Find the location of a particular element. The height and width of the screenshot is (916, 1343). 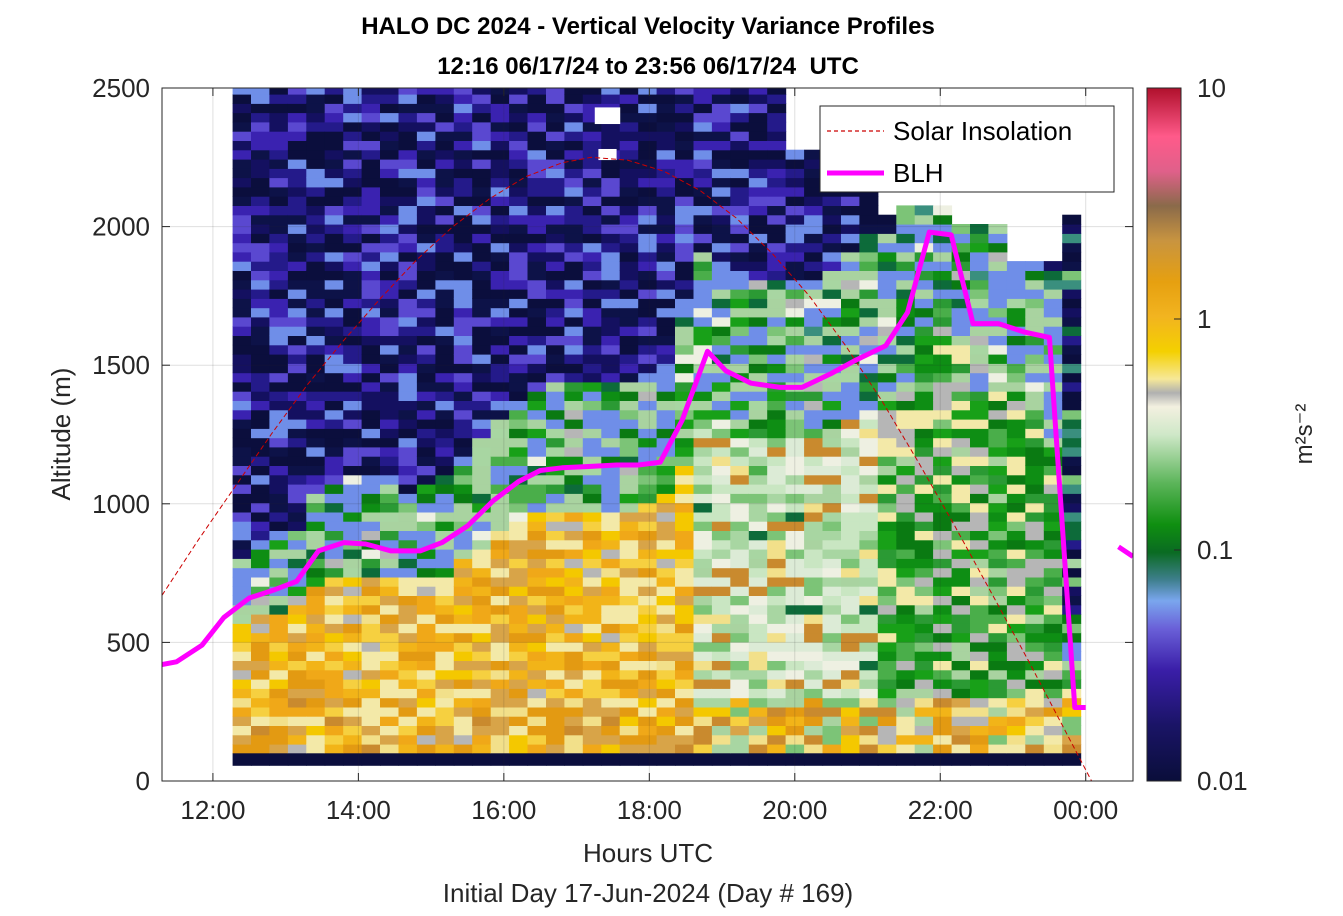

legend-label-blh: BLH is located at coordinates (918, 173).